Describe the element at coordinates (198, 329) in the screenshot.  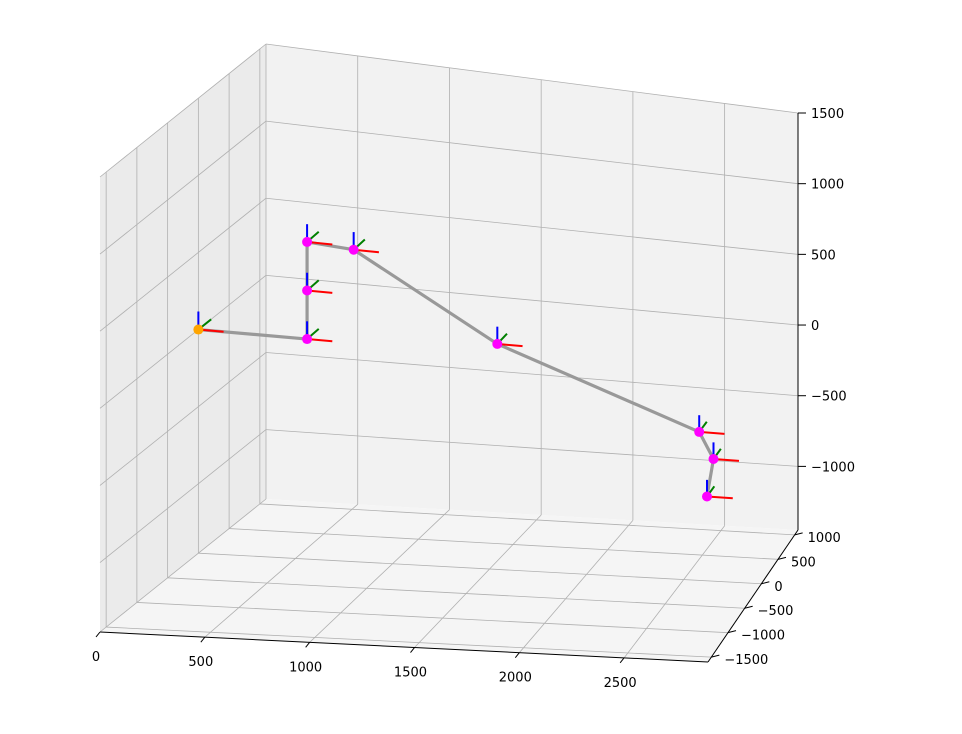
I see `base-point` at that location.